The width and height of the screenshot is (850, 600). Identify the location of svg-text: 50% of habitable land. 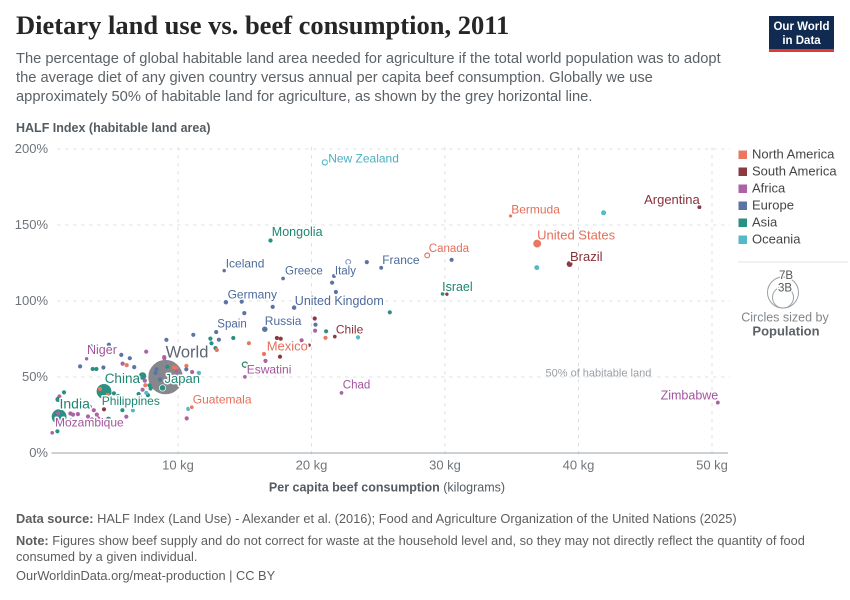
(599, 374).